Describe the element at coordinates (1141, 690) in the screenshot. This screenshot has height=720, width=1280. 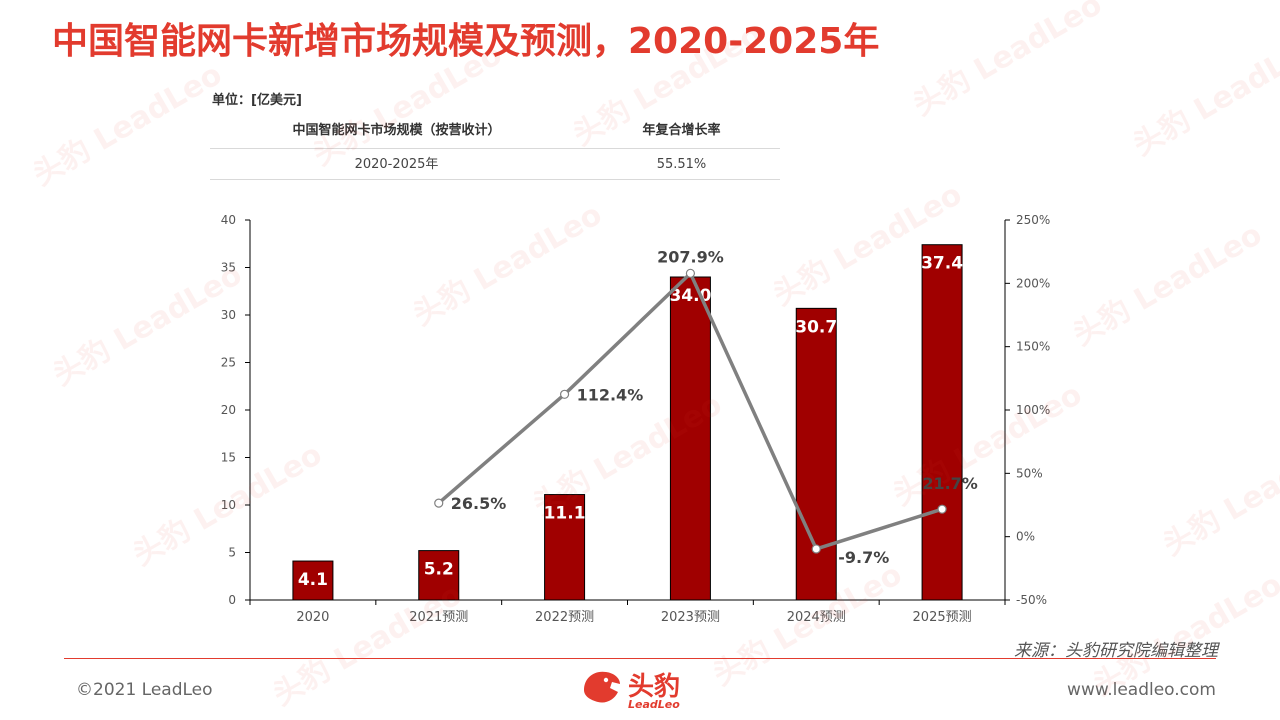
I see `footer-website: www.leadleo.com` at that location.